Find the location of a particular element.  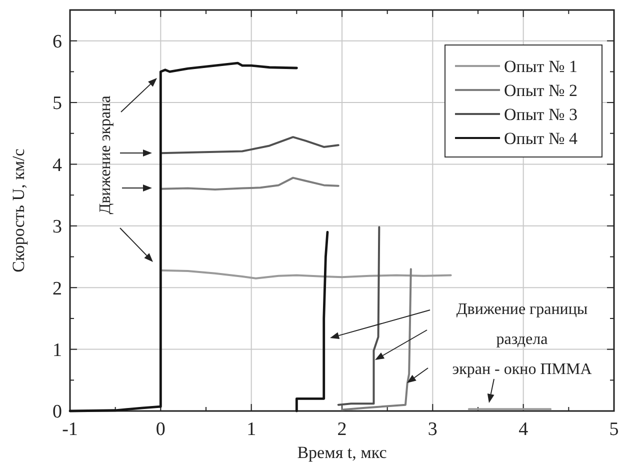

x-tick-label: -1 is located at coordinates (70, 429).